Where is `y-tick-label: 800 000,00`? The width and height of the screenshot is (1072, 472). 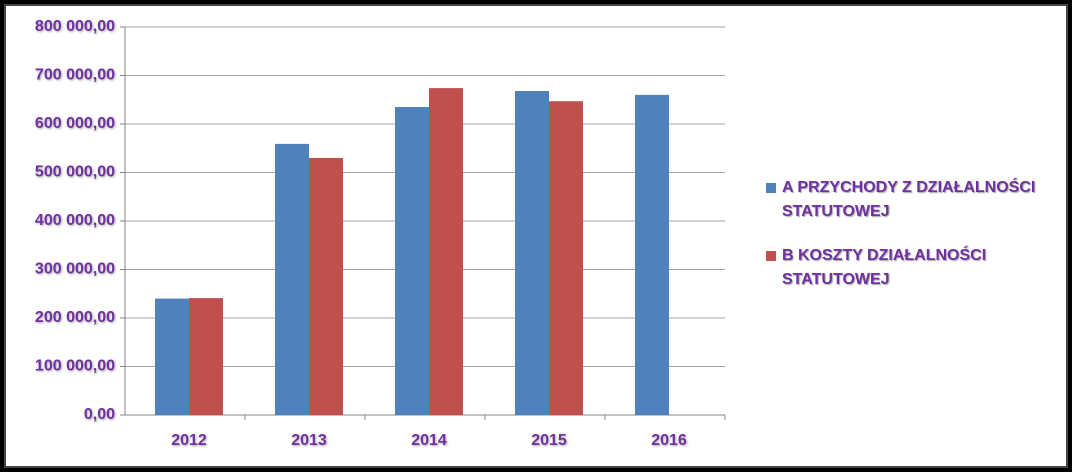 y-tick-label: 800 000,00 is located at coordinates (75, 26).